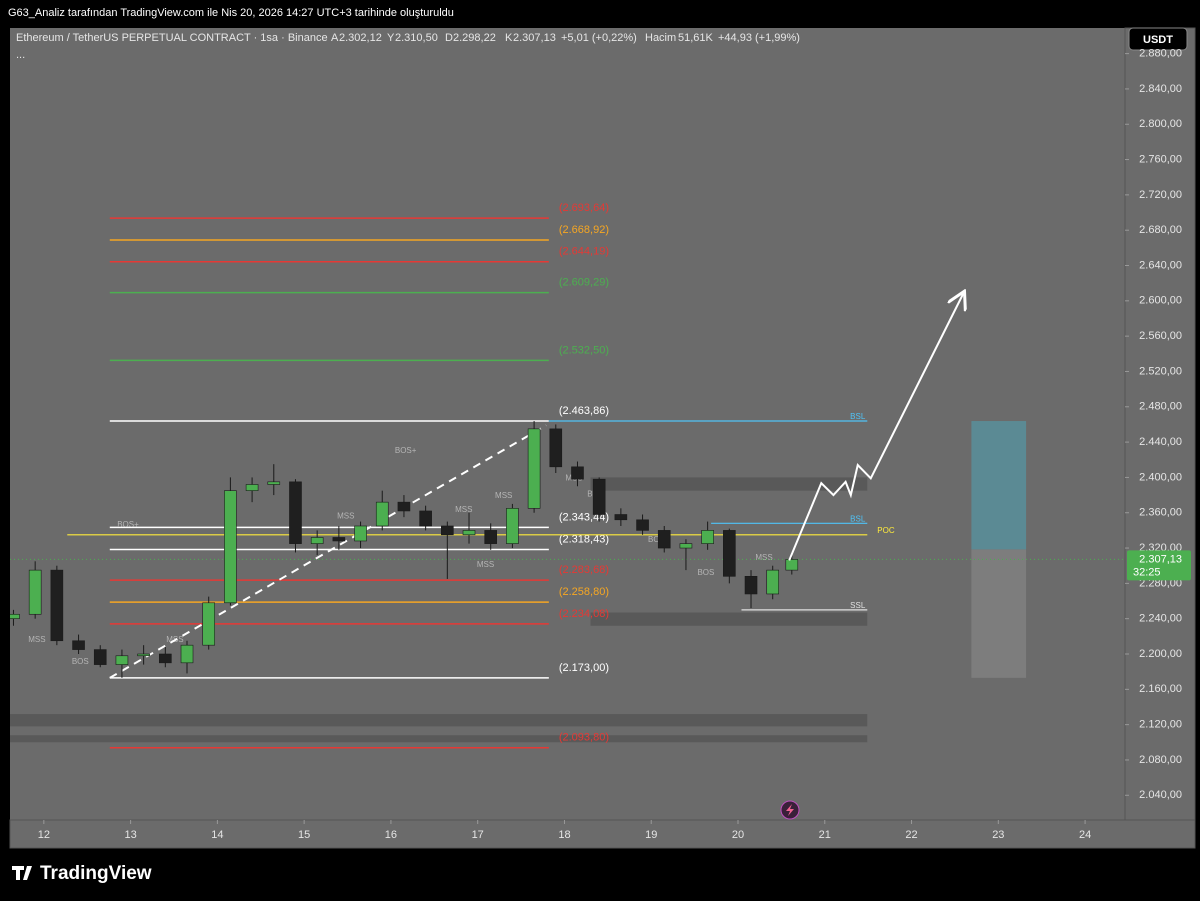 This screenshot has height=901, width=1200. I want to click on y-tick-label: 2.360,00, so click(1160, 513).